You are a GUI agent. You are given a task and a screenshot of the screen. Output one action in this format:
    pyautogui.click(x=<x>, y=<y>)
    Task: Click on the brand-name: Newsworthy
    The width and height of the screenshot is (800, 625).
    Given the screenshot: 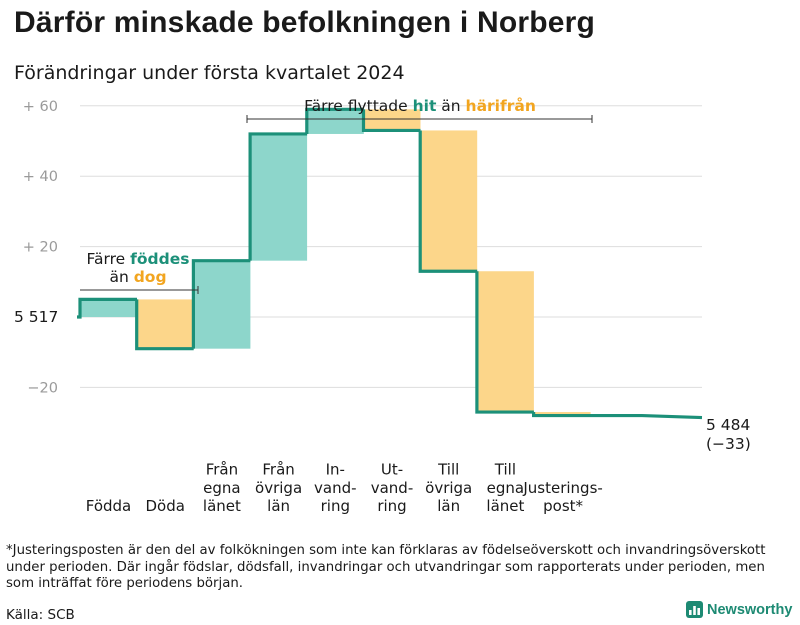 What is the action you would take?
    pyautogui.click(x=750, y=609)
    